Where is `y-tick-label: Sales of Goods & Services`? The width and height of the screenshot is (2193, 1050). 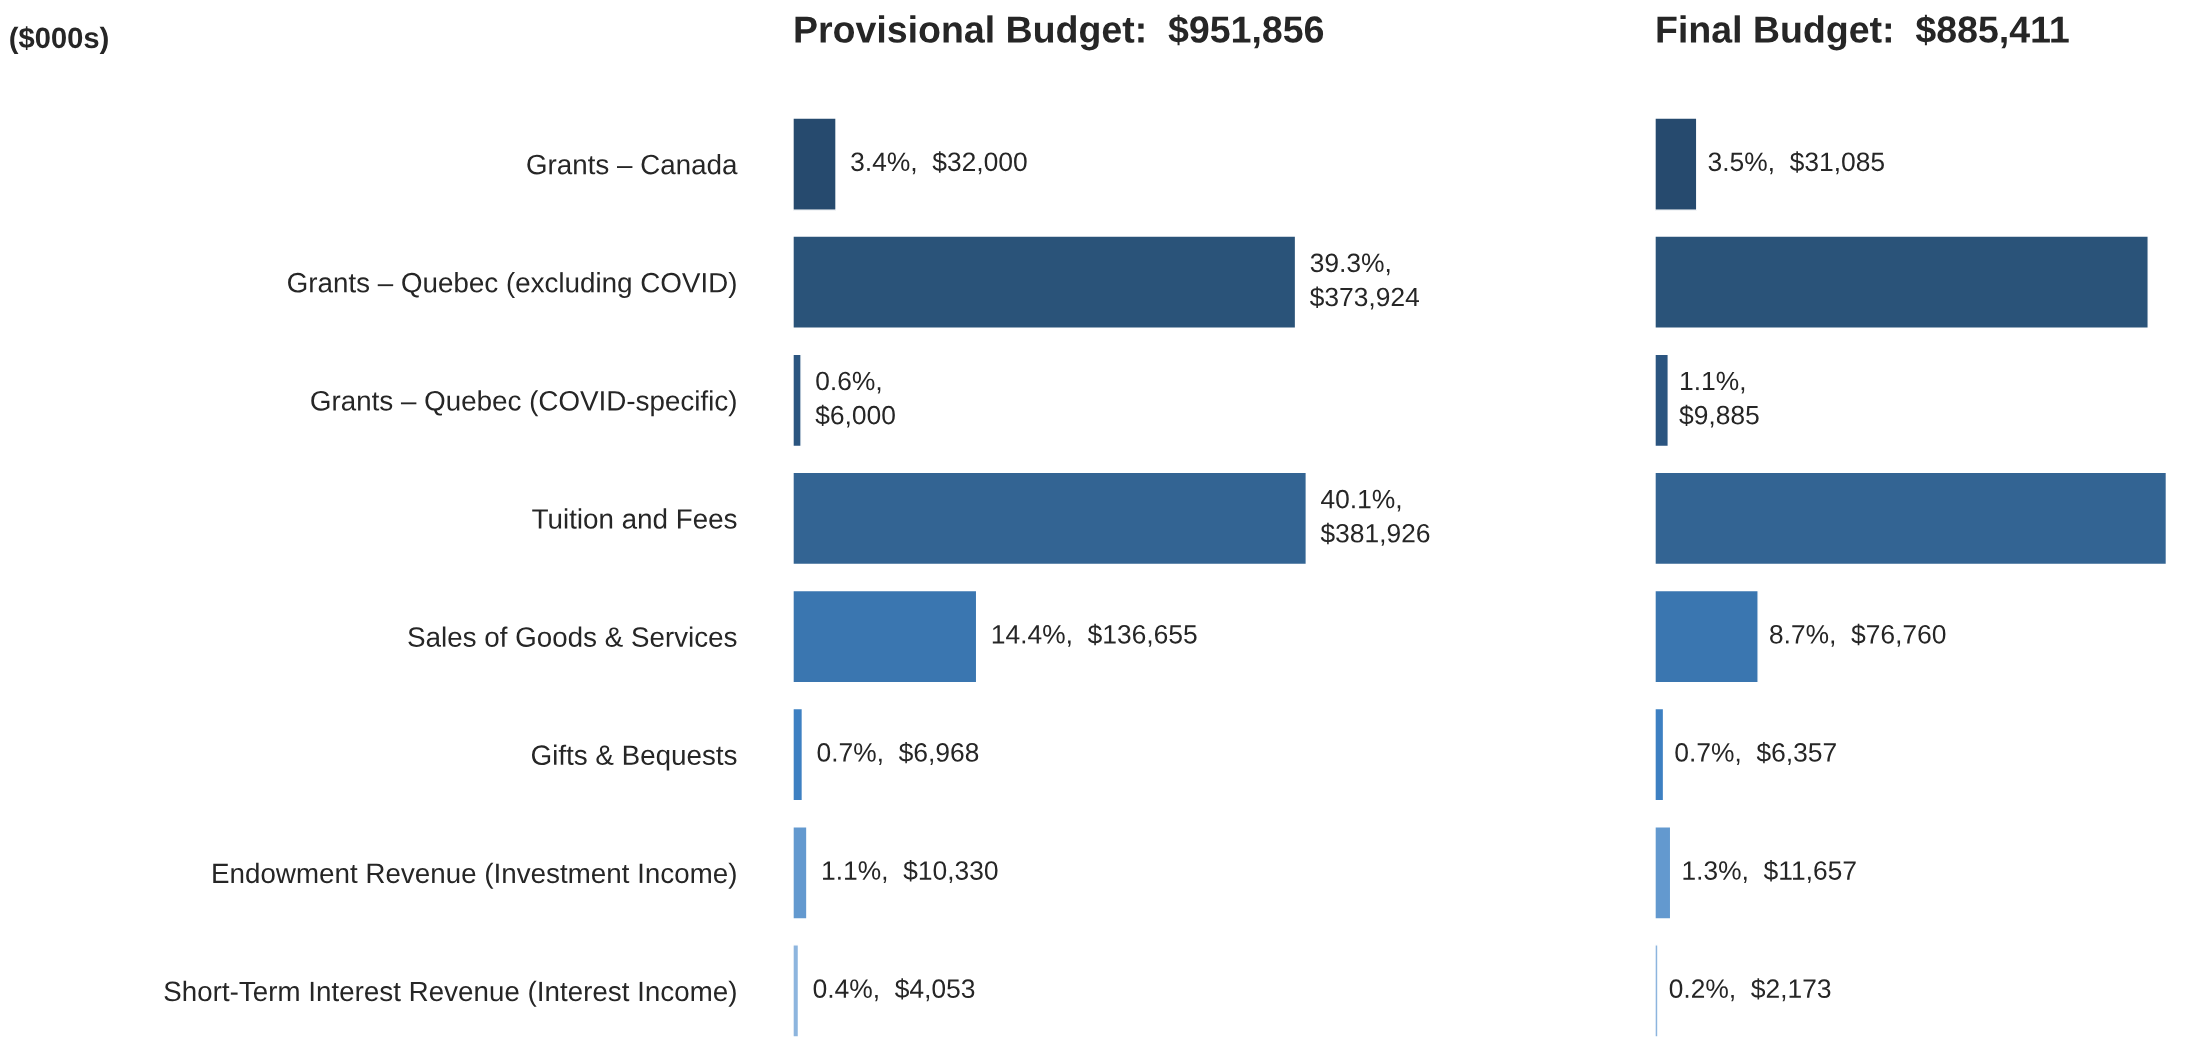 y-tick-label: Sales of Goods & Services is located at coordinates (572, 636).